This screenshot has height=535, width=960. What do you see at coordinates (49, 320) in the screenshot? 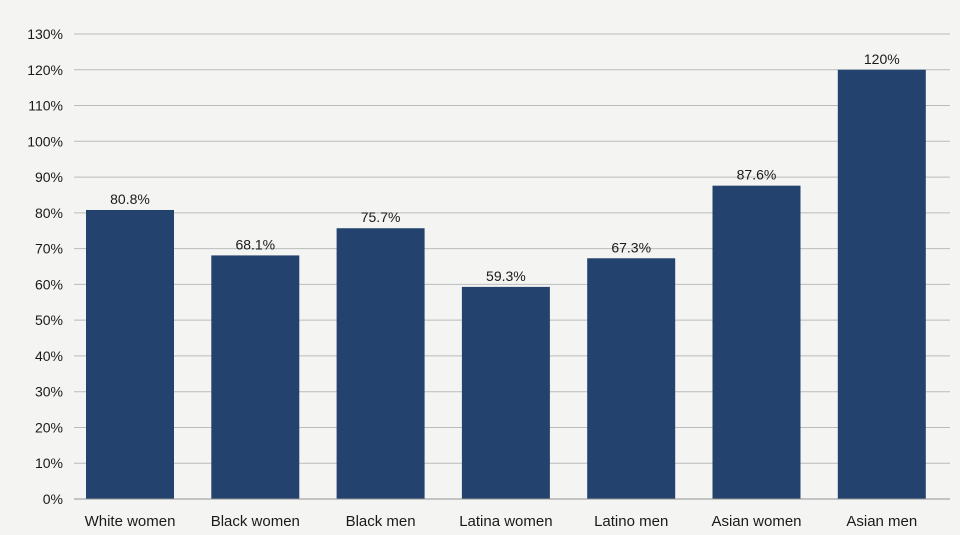
I see `y-tick-label: 50%` at bounding box center [49, 320].